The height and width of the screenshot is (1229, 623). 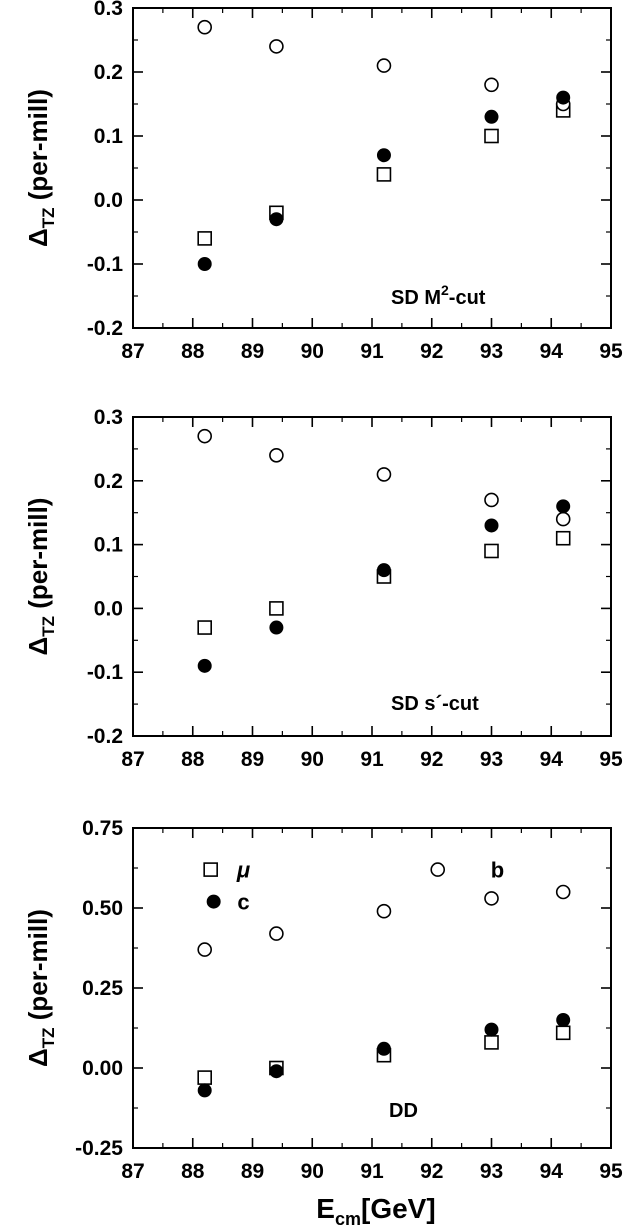 I want to click on panel-annotation: SD s´-cut, so click(x=435, y=704).